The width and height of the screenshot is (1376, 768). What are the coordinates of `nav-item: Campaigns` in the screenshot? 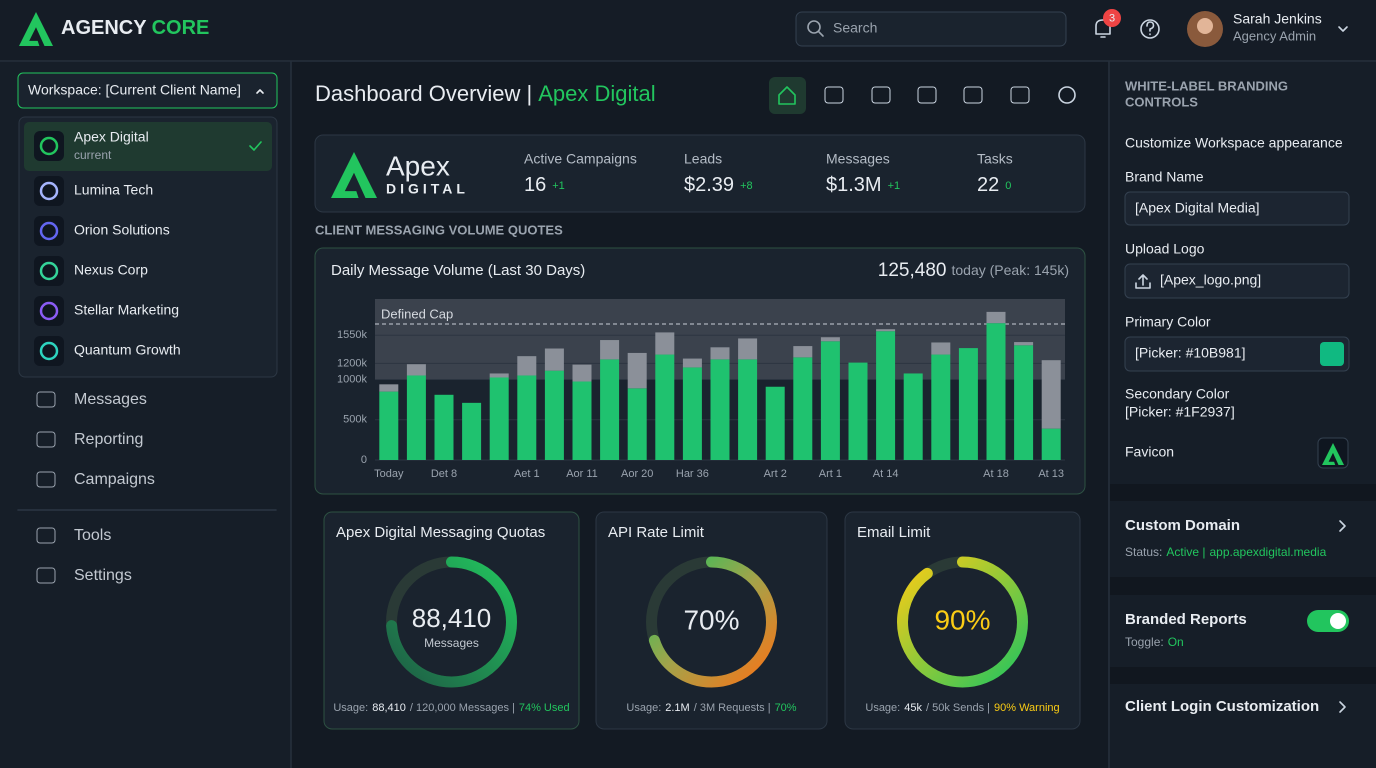 It's located at (114, 479).